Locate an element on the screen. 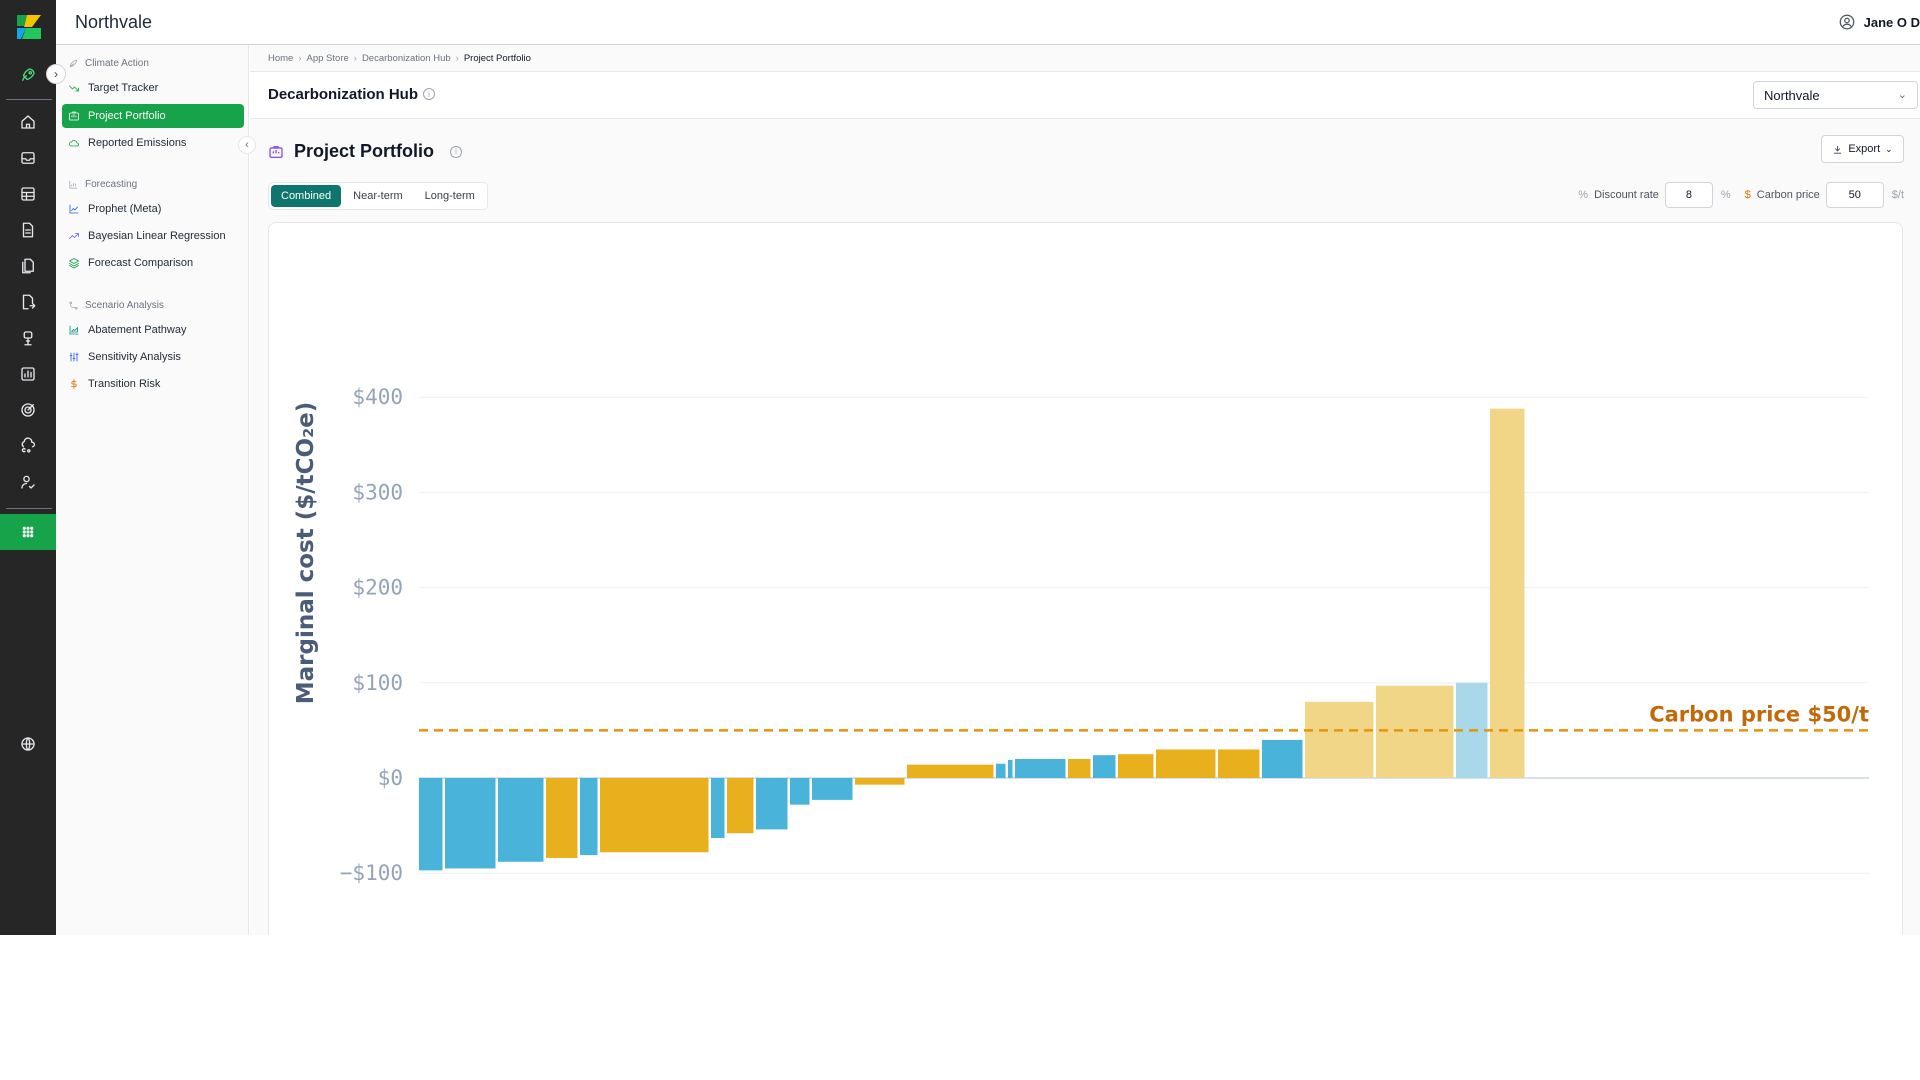 The width and height of the screenshot is (1920, 1080). line-chart-icon is located at coordinates (74, 209).